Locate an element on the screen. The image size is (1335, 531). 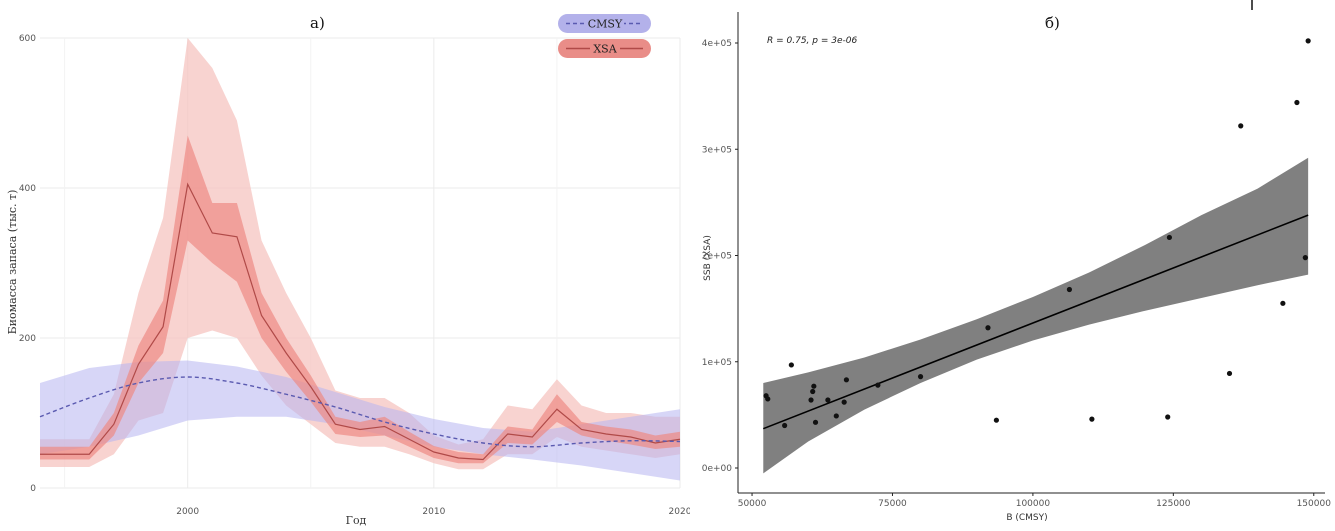
cmsy-series-line is located at coordinates (360, 412).